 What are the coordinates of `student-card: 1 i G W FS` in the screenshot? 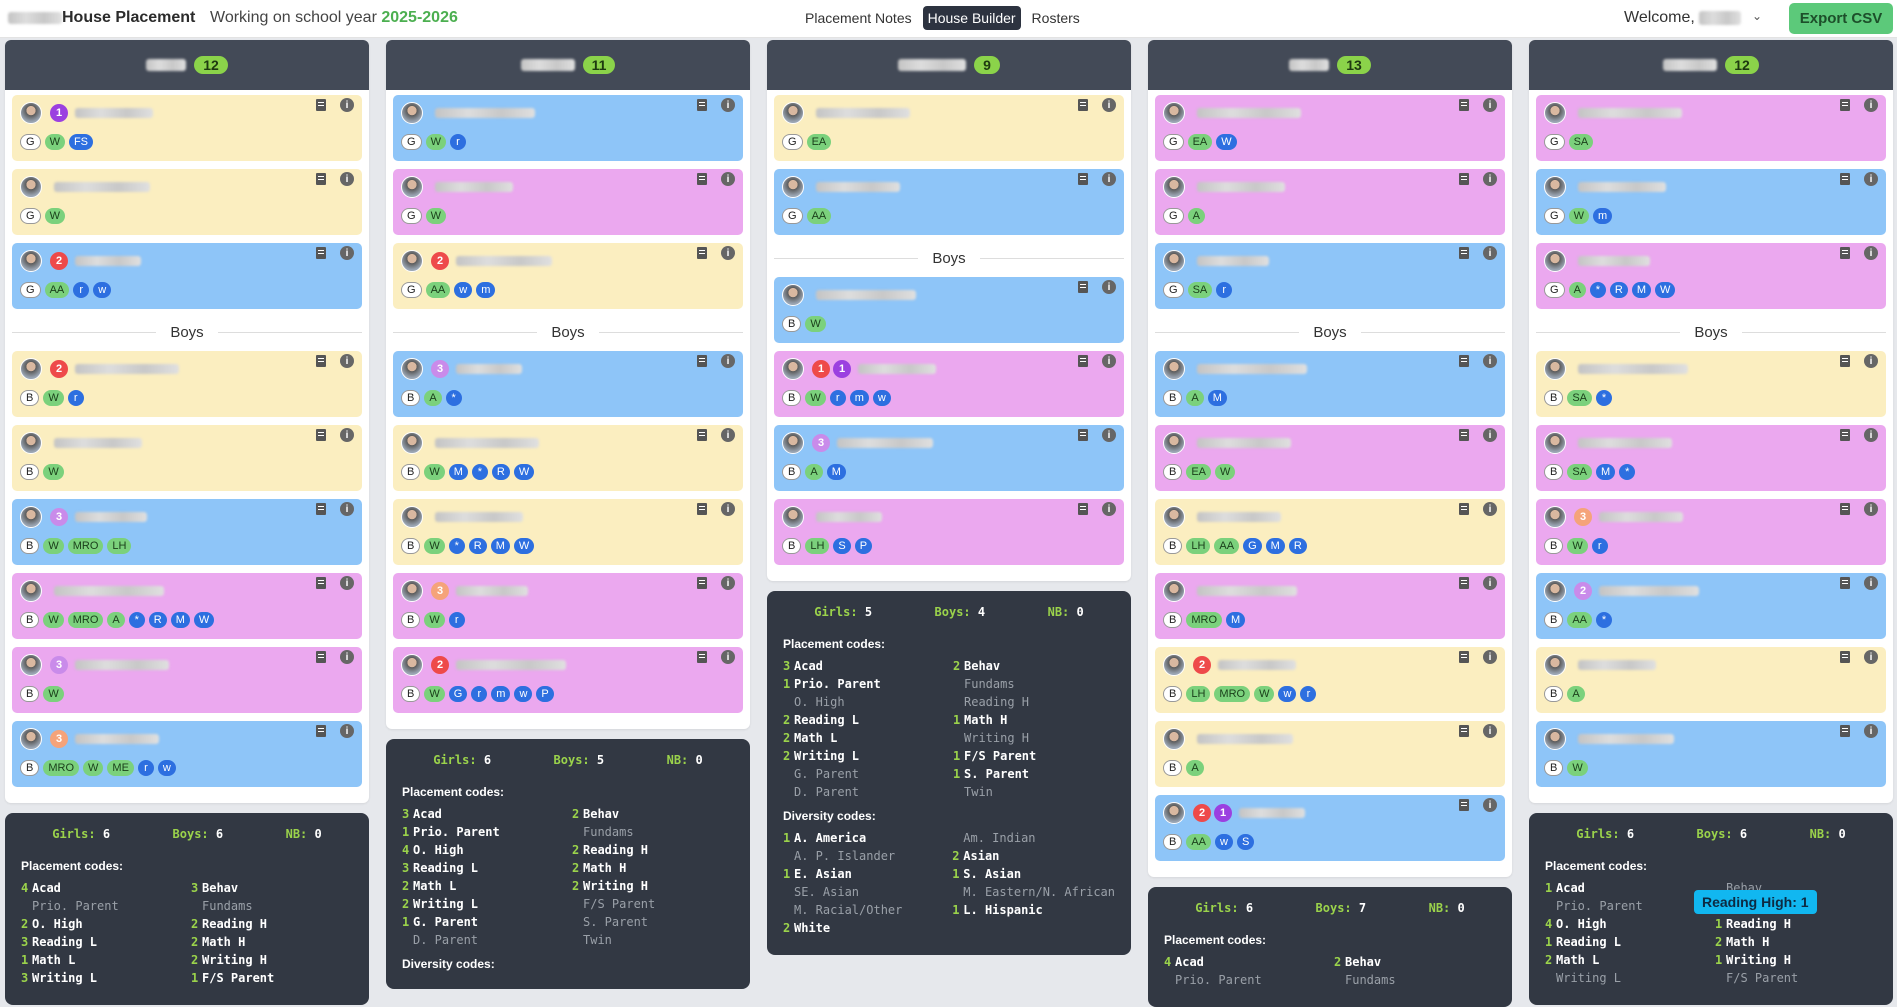 It's located at (187, 128).